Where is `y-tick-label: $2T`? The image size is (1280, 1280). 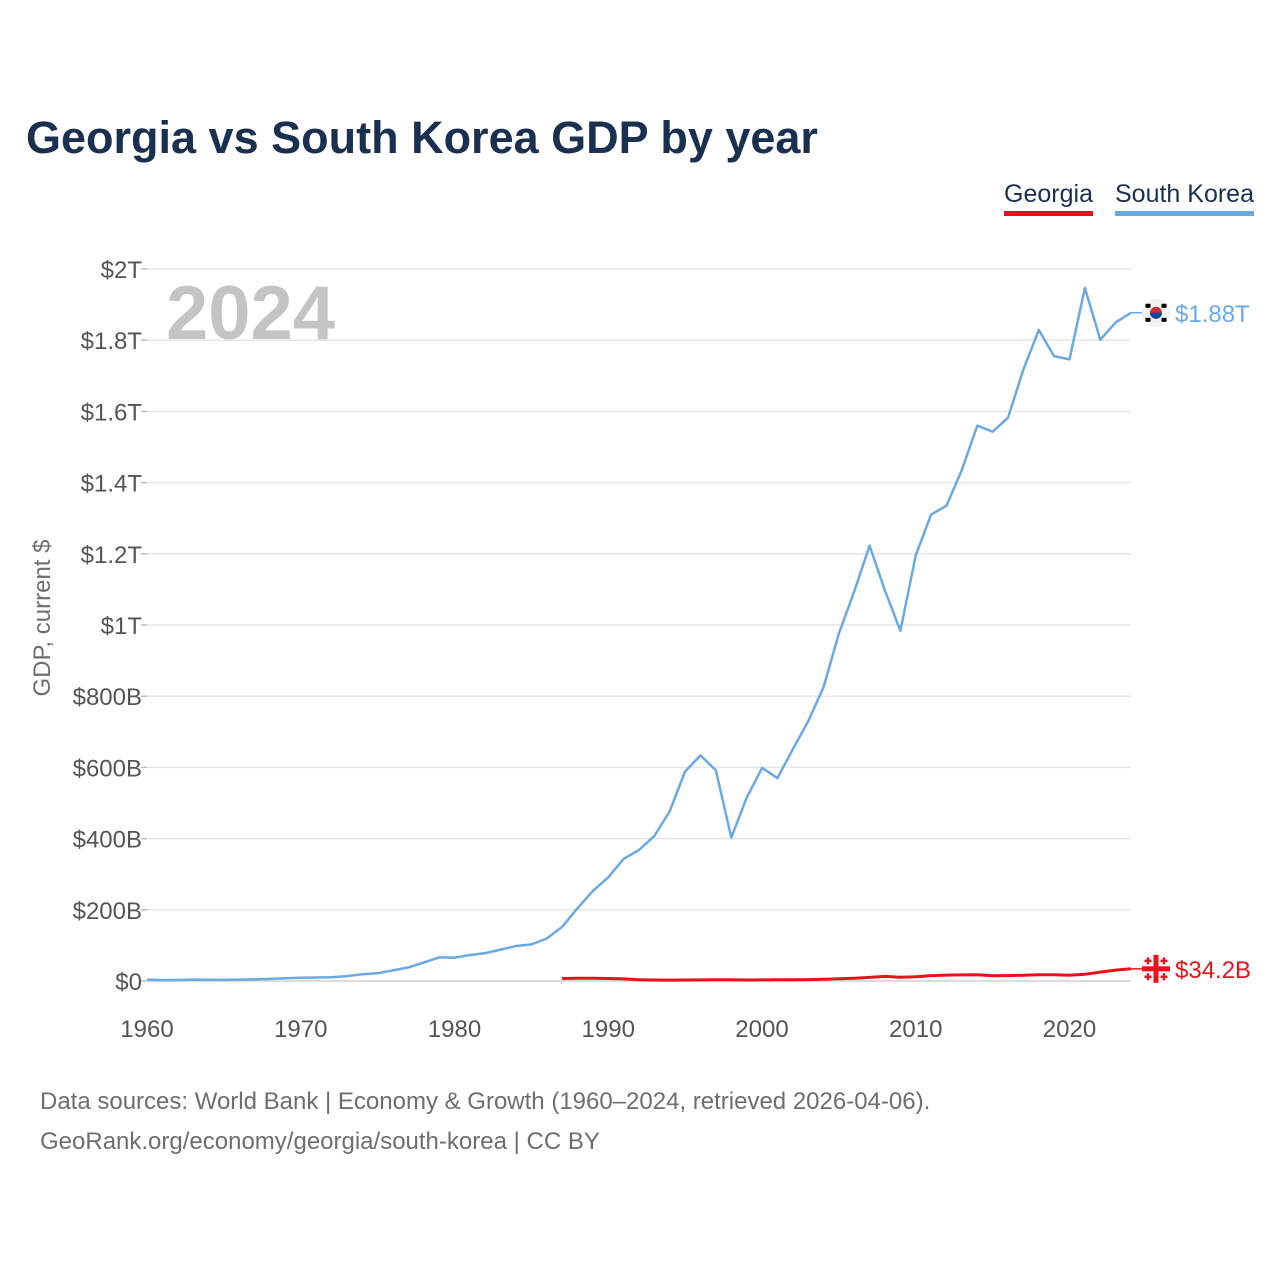 y-tick-label: $2T is located at coordinates (122, 270).